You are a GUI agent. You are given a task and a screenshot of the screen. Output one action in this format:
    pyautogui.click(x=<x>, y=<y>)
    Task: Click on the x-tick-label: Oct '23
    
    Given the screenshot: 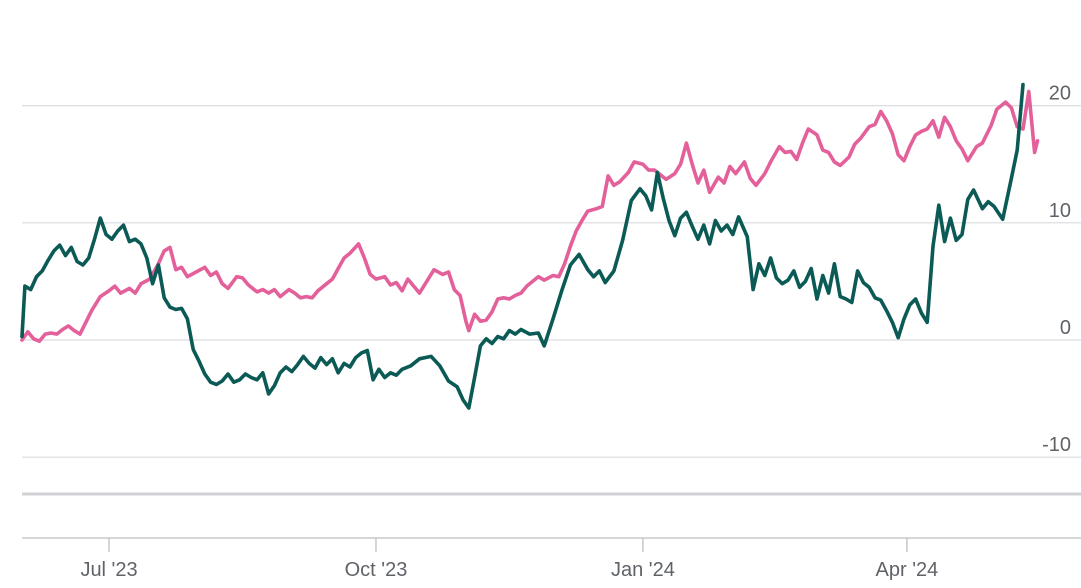 What is the action you would take?
    pyautogui.click(x=376, y=570)
    